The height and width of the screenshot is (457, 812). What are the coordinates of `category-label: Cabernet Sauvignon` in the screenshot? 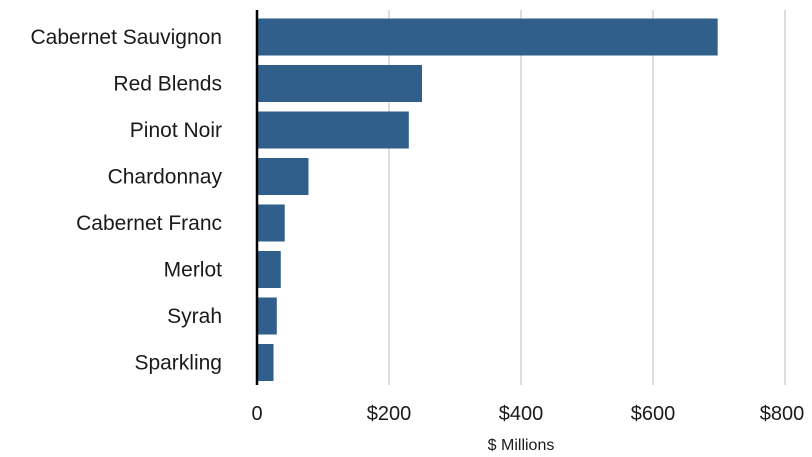 It's located at (126, 37).